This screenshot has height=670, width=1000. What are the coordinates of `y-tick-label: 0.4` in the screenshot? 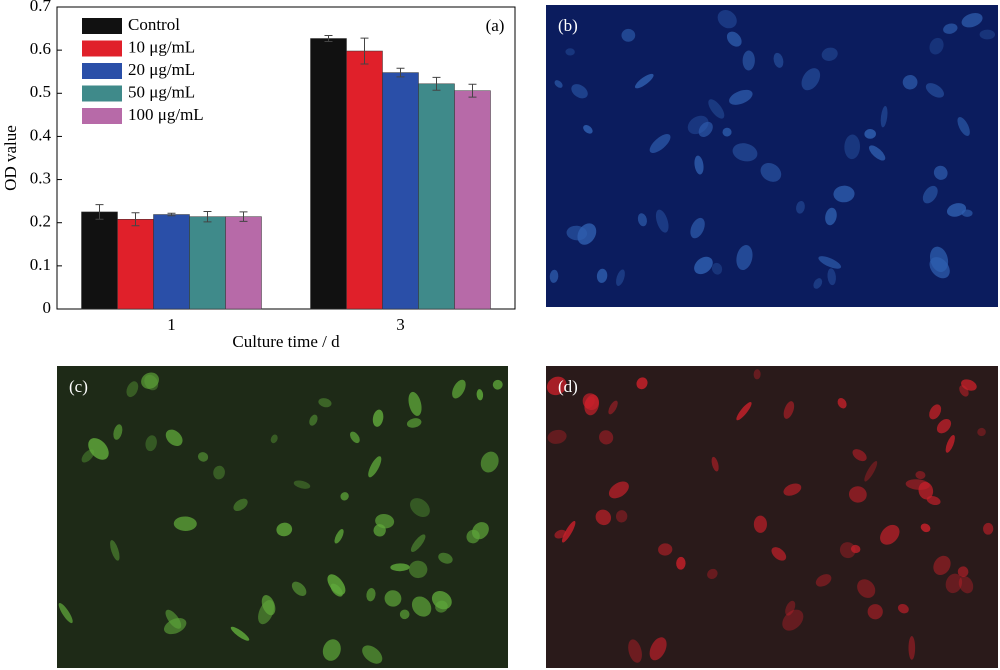 It's located at (41, 134).